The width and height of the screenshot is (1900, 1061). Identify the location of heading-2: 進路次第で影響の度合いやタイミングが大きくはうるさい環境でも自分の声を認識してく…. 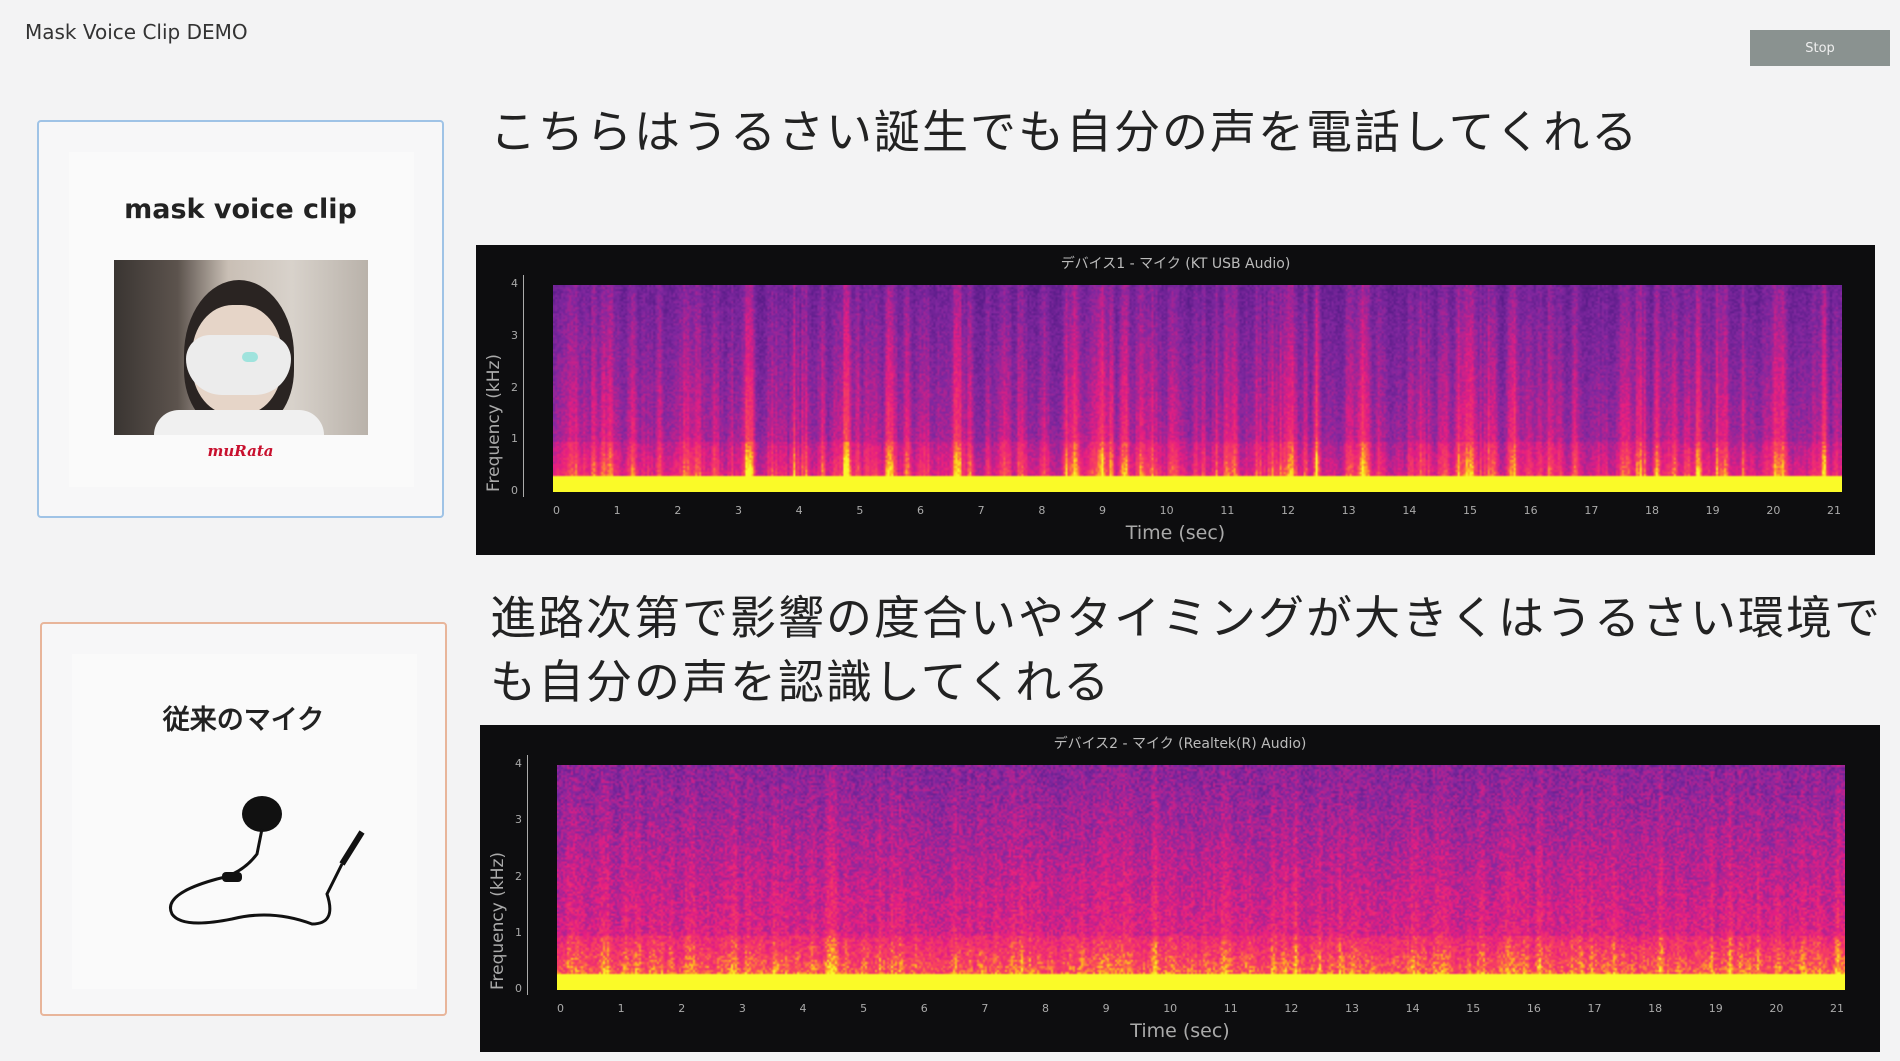
(1186, 650).